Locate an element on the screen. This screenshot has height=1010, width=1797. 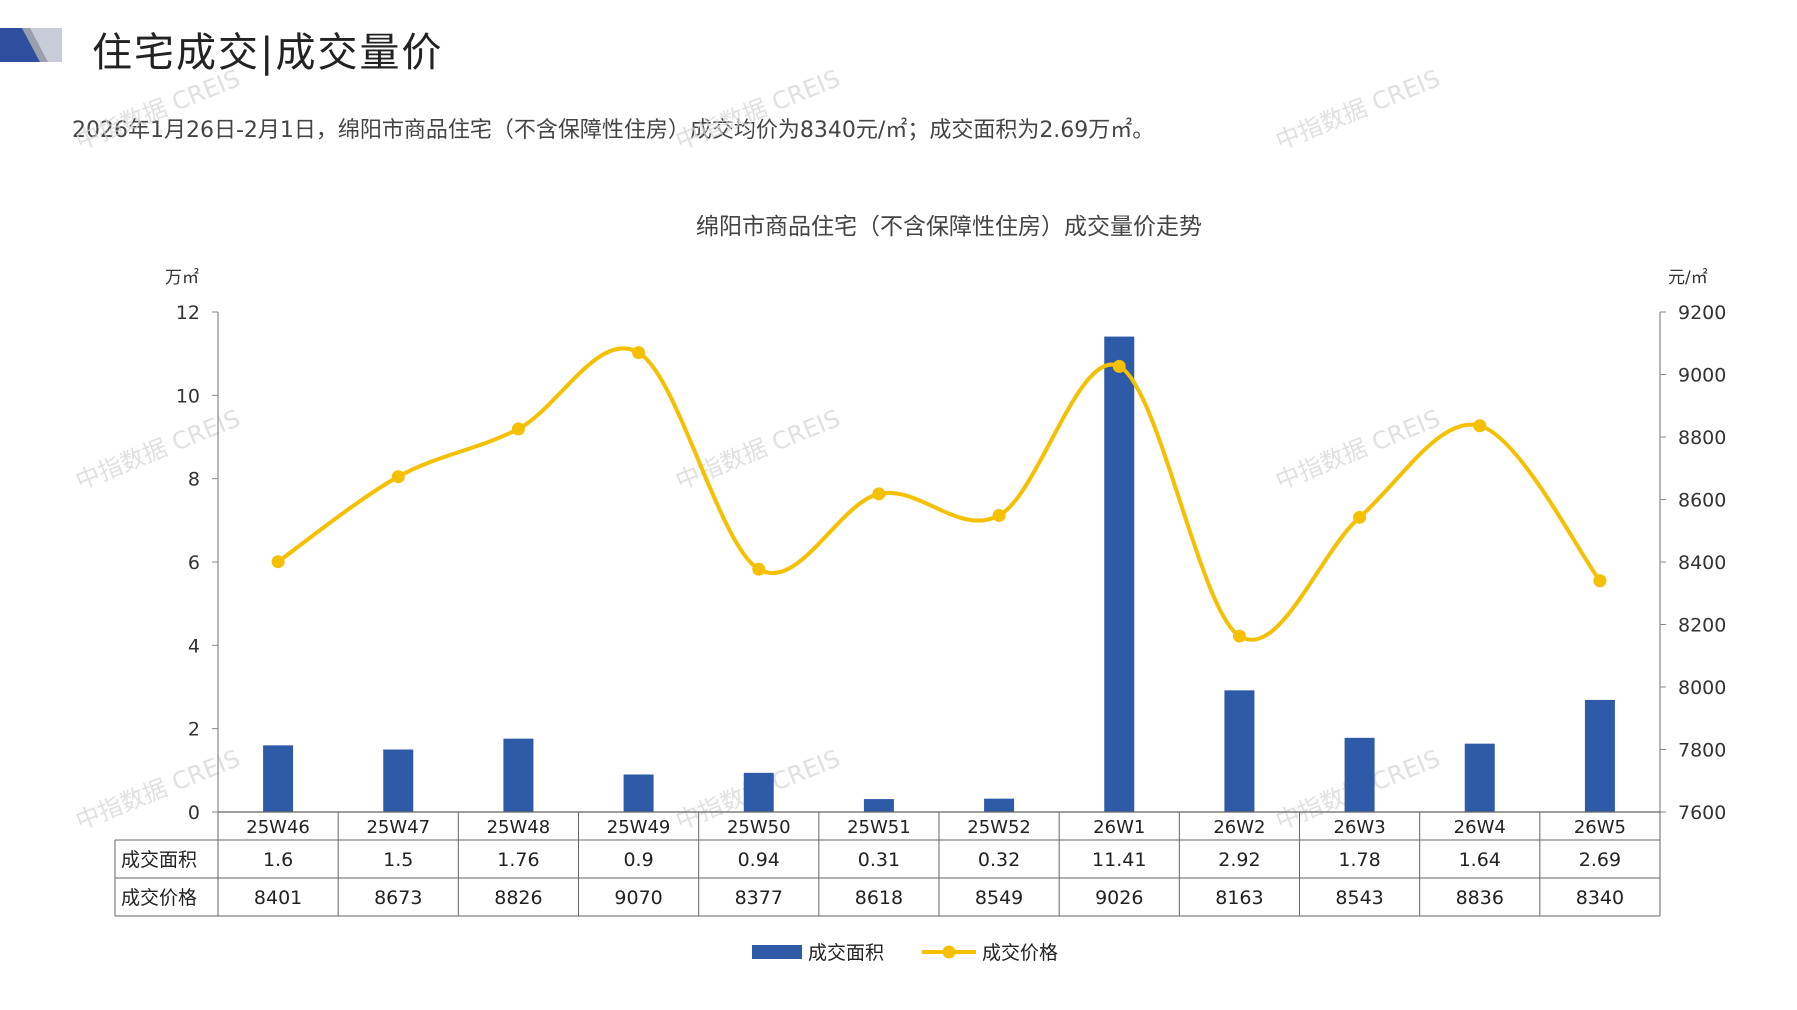
price-data-label: 8836 is located at coordinates (1480, 898).